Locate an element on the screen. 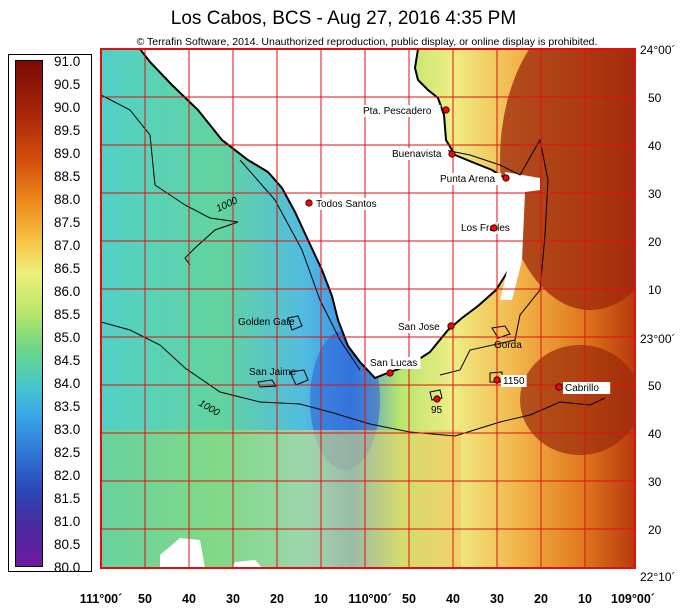  legend-tick-label: 85.0 is located at coordinates (67, 337).